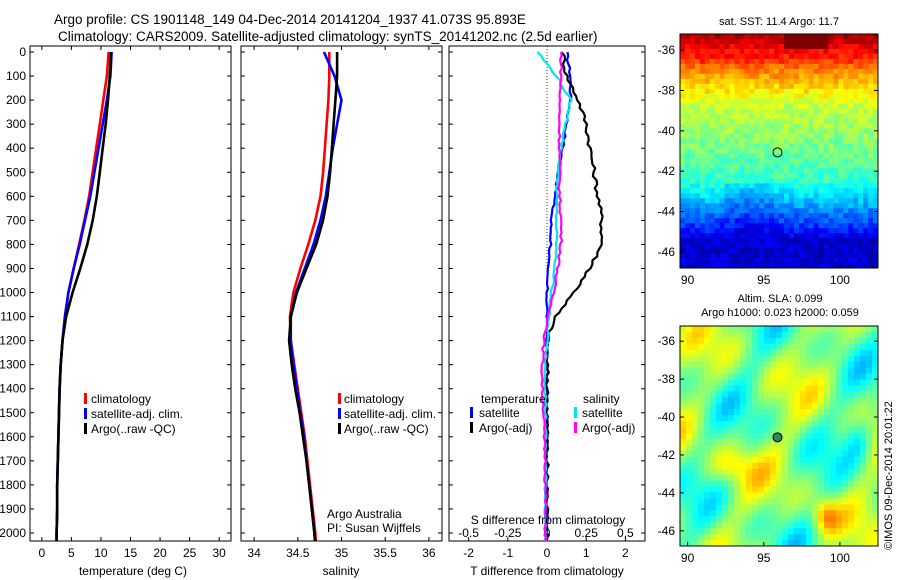 Image resolution: width=900 pixels, height=580 pixels. Describe the element at coordinates (575, 427) in the screenshot. I see `legend-swatch-s-argo` at that location.